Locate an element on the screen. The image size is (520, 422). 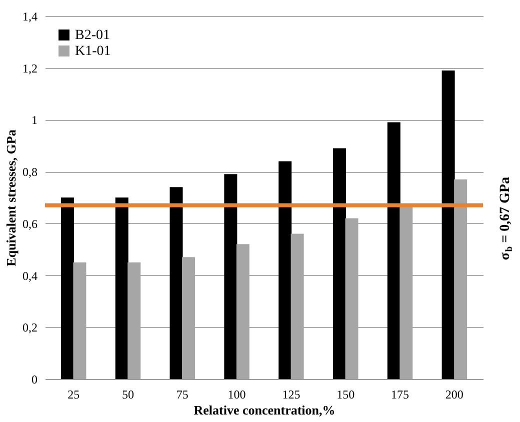
x-tick-label: 100 is located at coordinates (237, 395).